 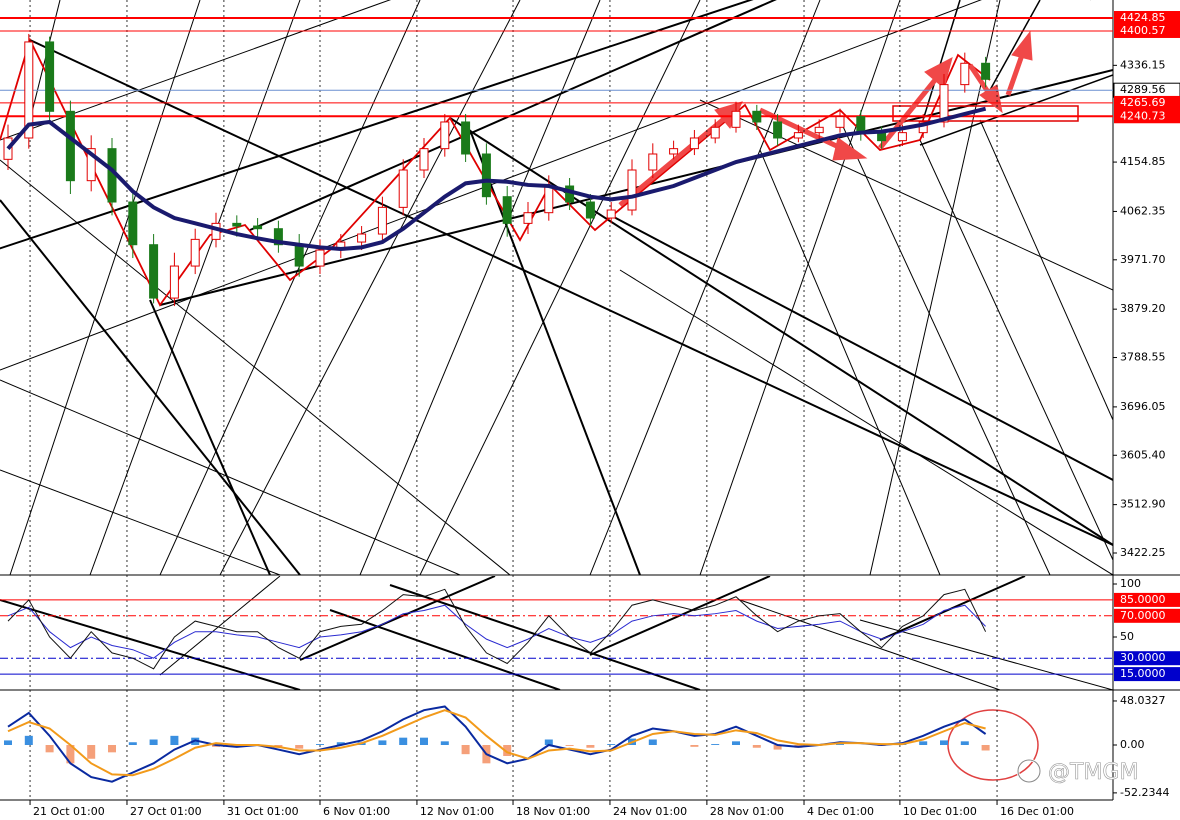 What do you see at coordinates (1143, 454) in the screenshot?
I see `y-tick-label: 3605.40` at bounding box center [1143, 454].